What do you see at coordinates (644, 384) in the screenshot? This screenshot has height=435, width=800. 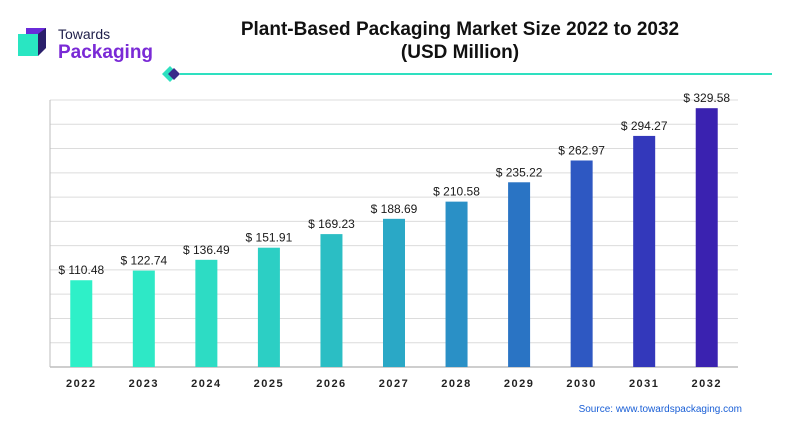 I see `x-tick-2031: 2031` at bounding box center [644, 384].